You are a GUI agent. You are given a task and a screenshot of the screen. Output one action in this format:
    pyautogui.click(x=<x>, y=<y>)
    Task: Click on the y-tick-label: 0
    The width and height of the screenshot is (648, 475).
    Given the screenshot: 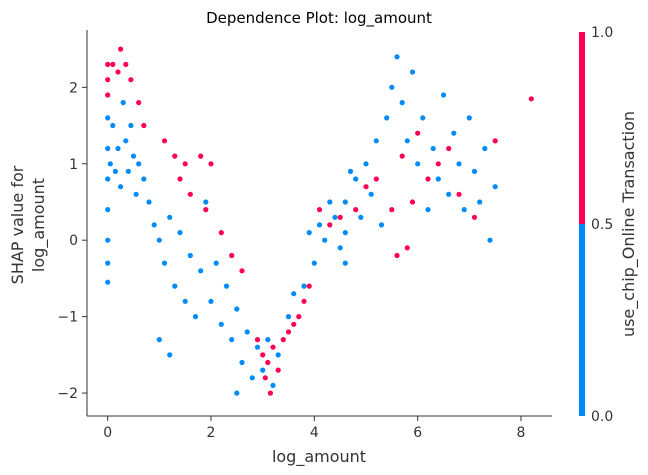 What is the action you would take?
    pyautogui.click(x=73, y=241)
    